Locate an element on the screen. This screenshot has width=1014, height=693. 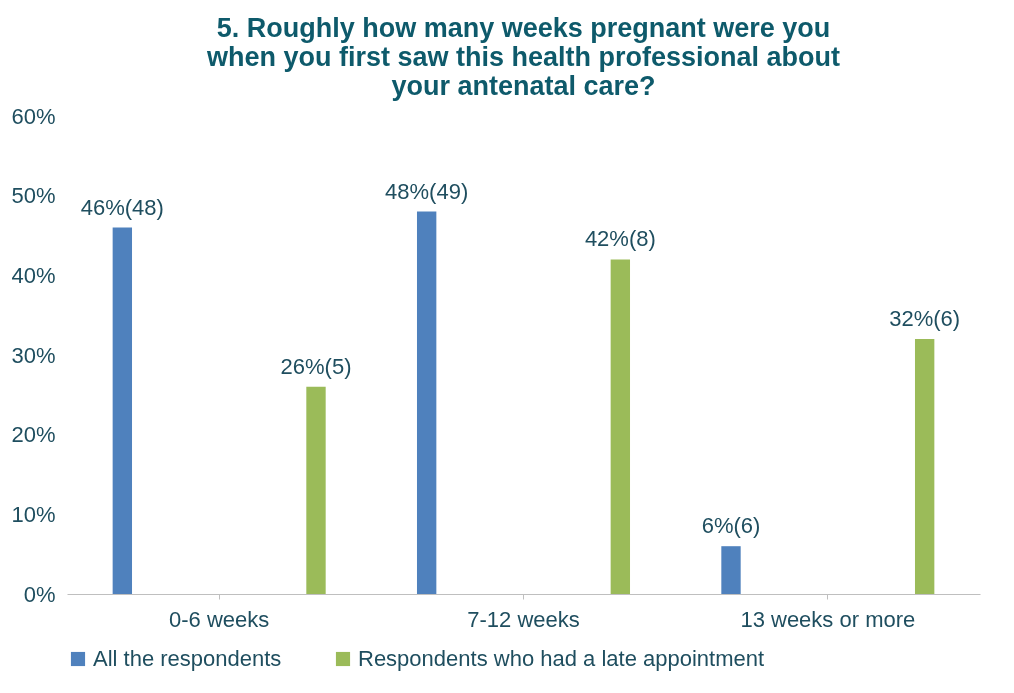
x-tick-label: 0-6 weeks is located at coordinates (219, 619).